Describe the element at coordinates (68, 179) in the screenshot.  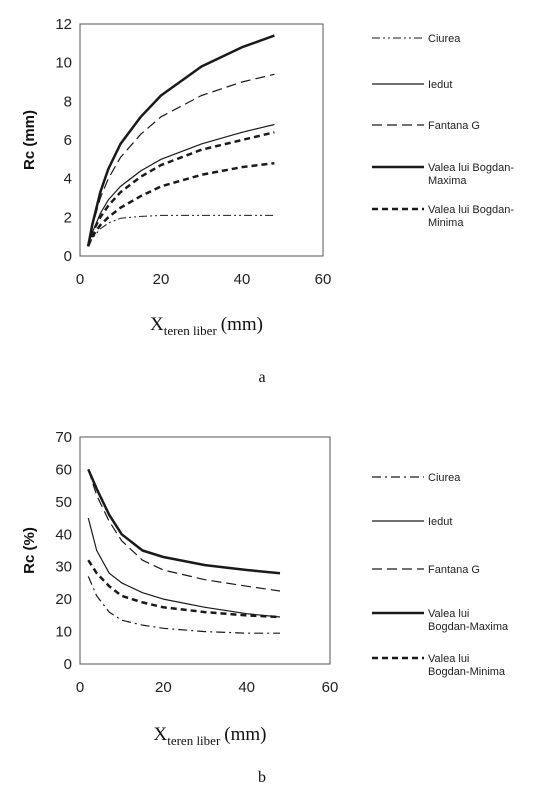
I see `y-tick-label: 4` at that location.